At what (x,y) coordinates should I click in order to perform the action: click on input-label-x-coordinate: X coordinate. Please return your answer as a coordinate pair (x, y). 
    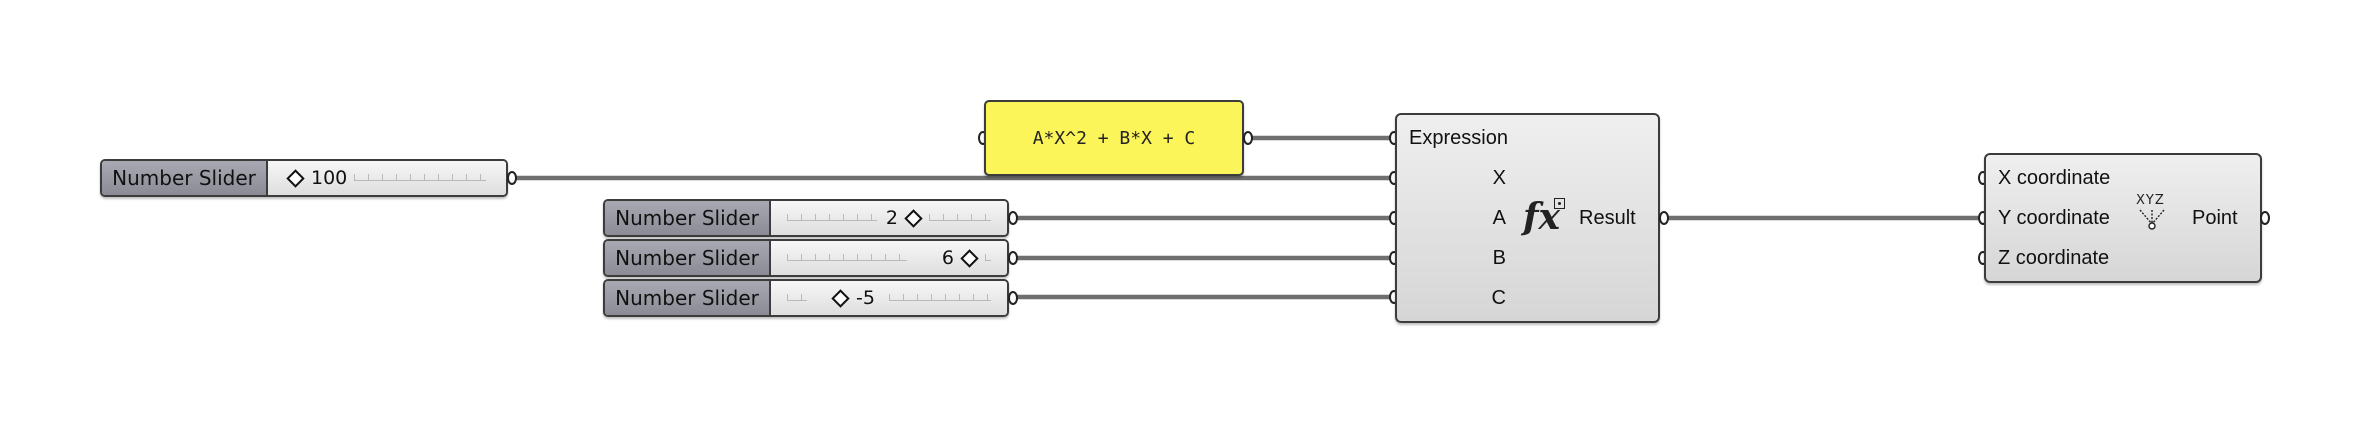
    Looking at the image, I should click on (2054, 178).